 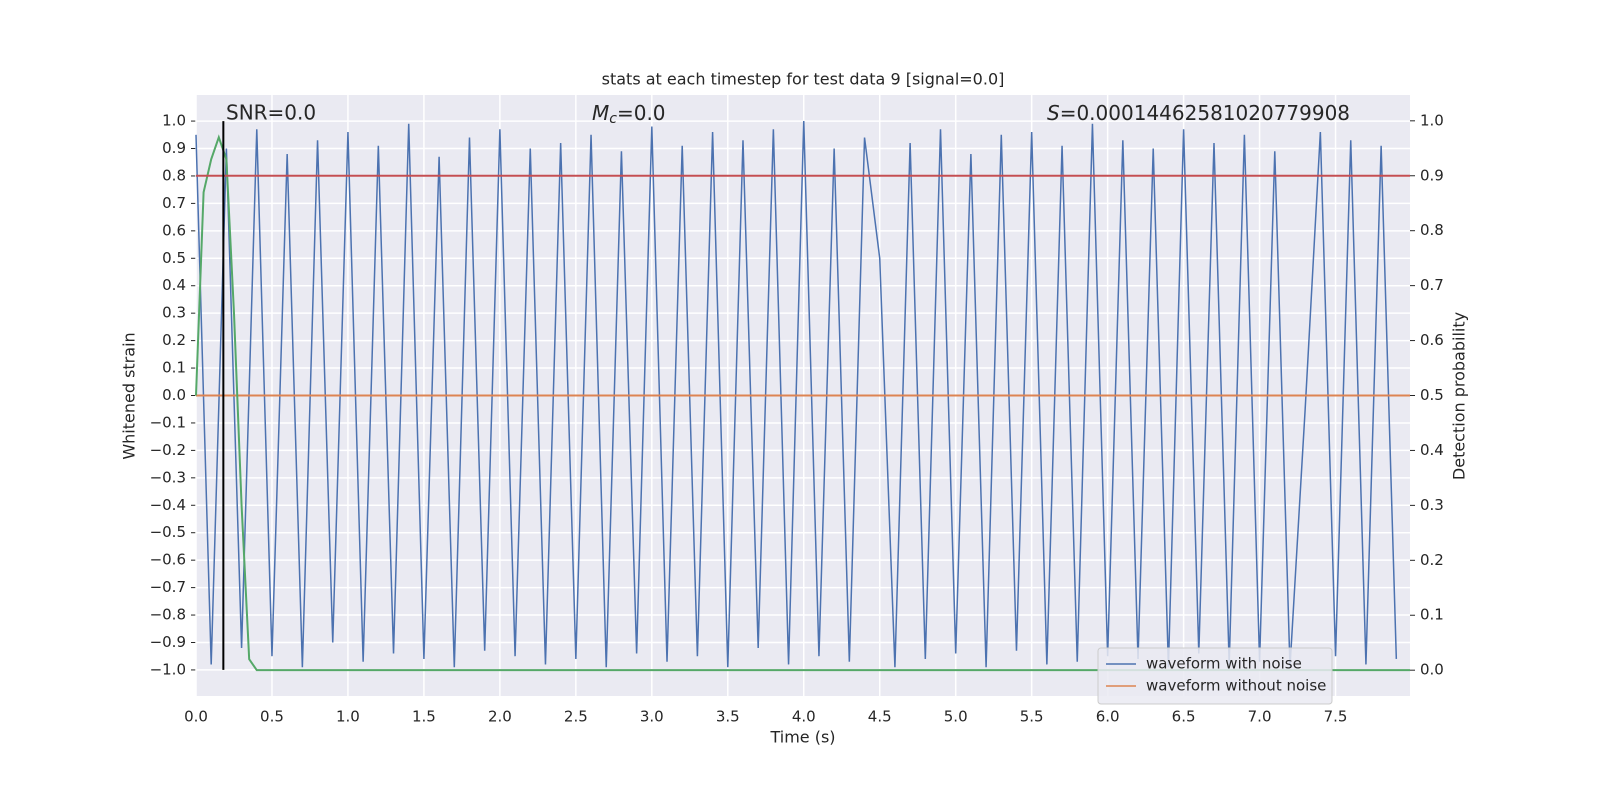 I want to click on y-tick-label: 0.1, so click(x=174, y=368).